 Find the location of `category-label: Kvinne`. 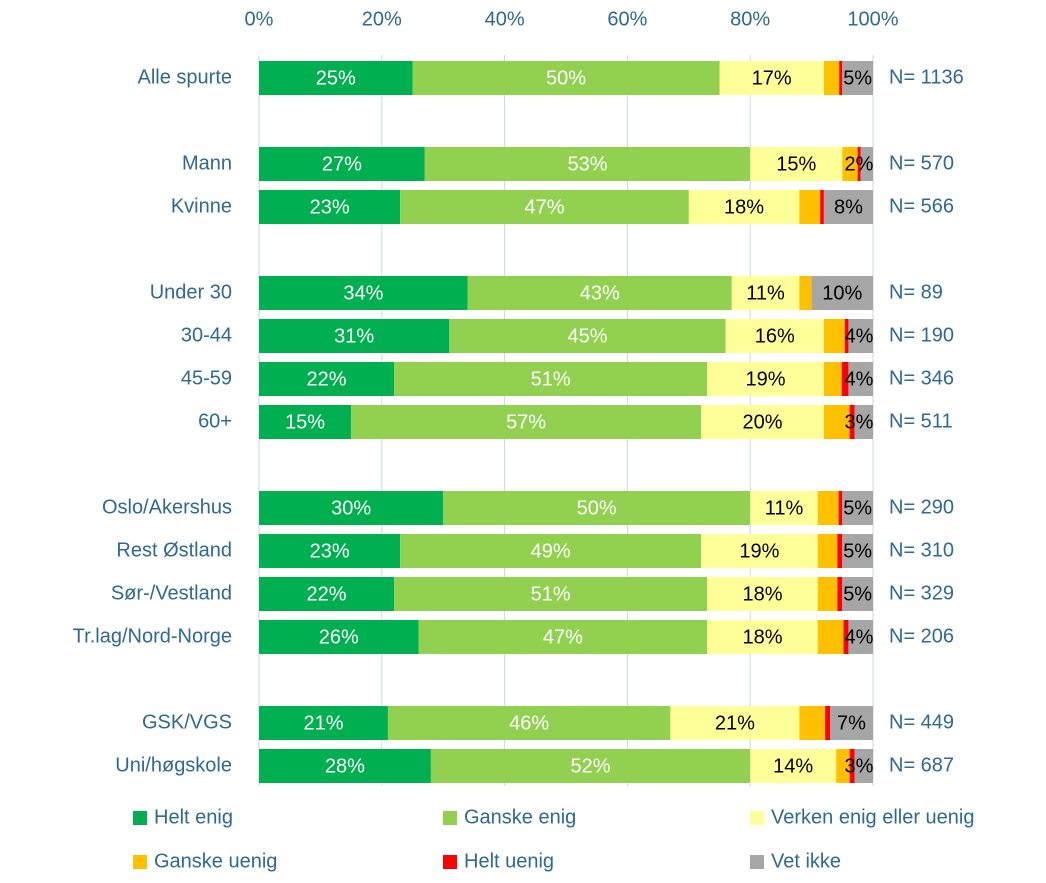

category-label: Kvinne is located at coordinates (201, 206).